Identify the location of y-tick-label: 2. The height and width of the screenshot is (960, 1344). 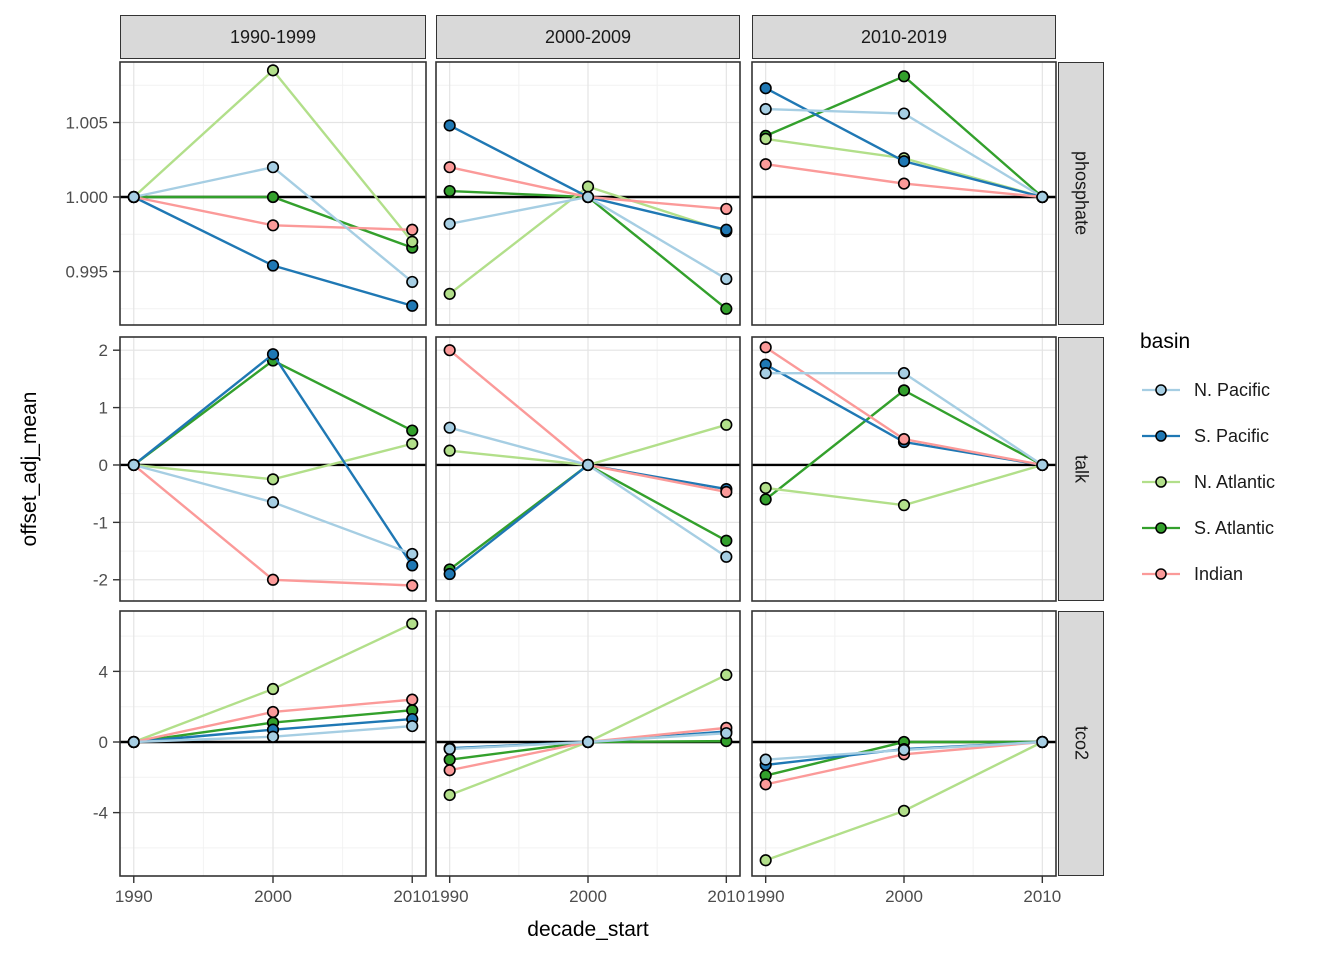
(103, 350).